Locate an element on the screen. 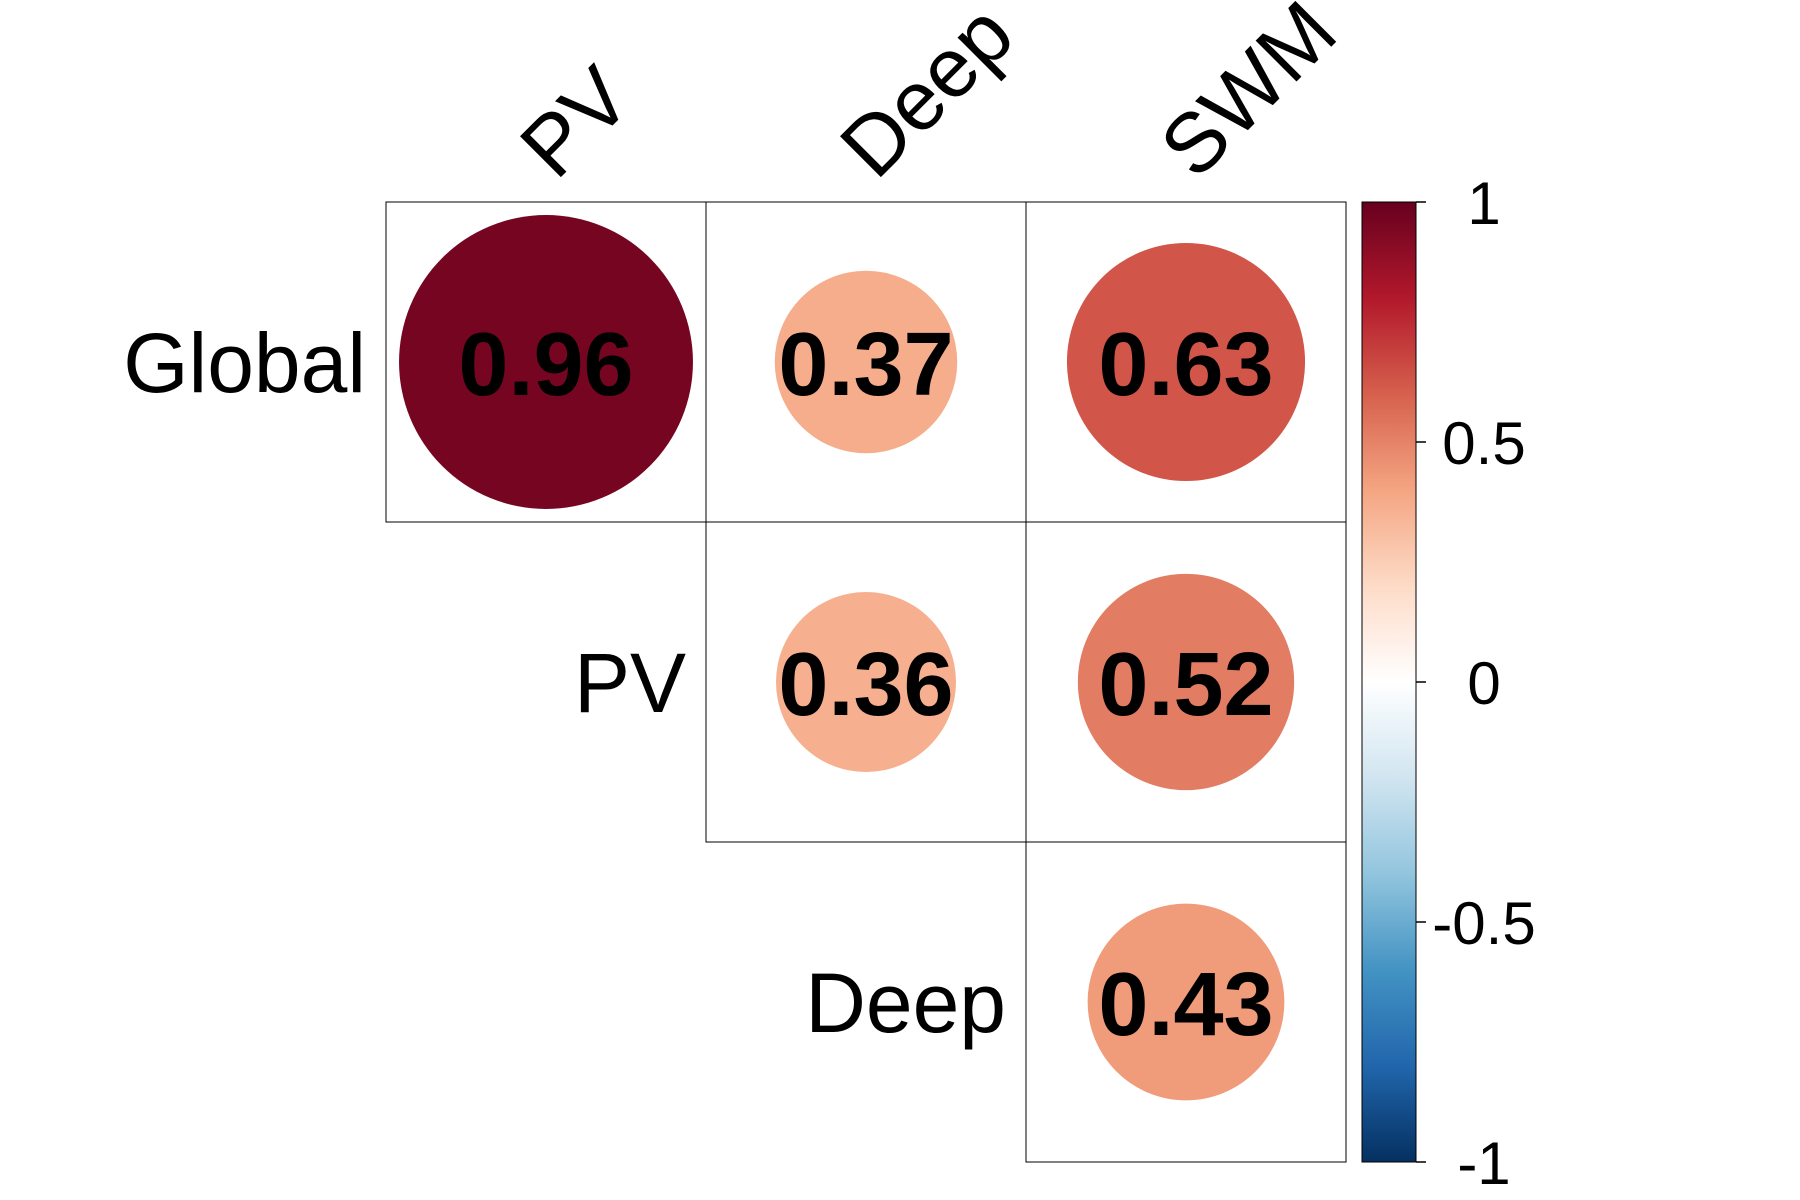  column-label-deep: Deep is located at coordinates (926, 97).